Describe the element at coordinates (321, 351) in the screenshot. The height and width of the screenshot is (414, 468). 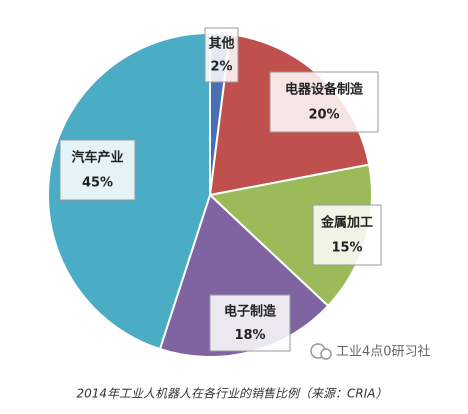
I see `watermark-icon` at that location.